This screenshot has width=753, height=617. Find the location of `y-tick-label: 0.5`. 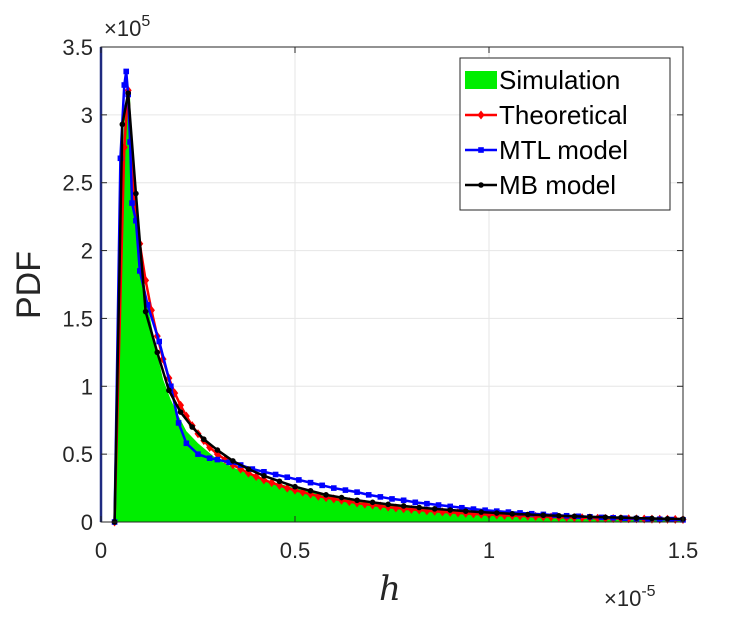

y-tick-label: 0.5 is located at coordinates (77, 454).